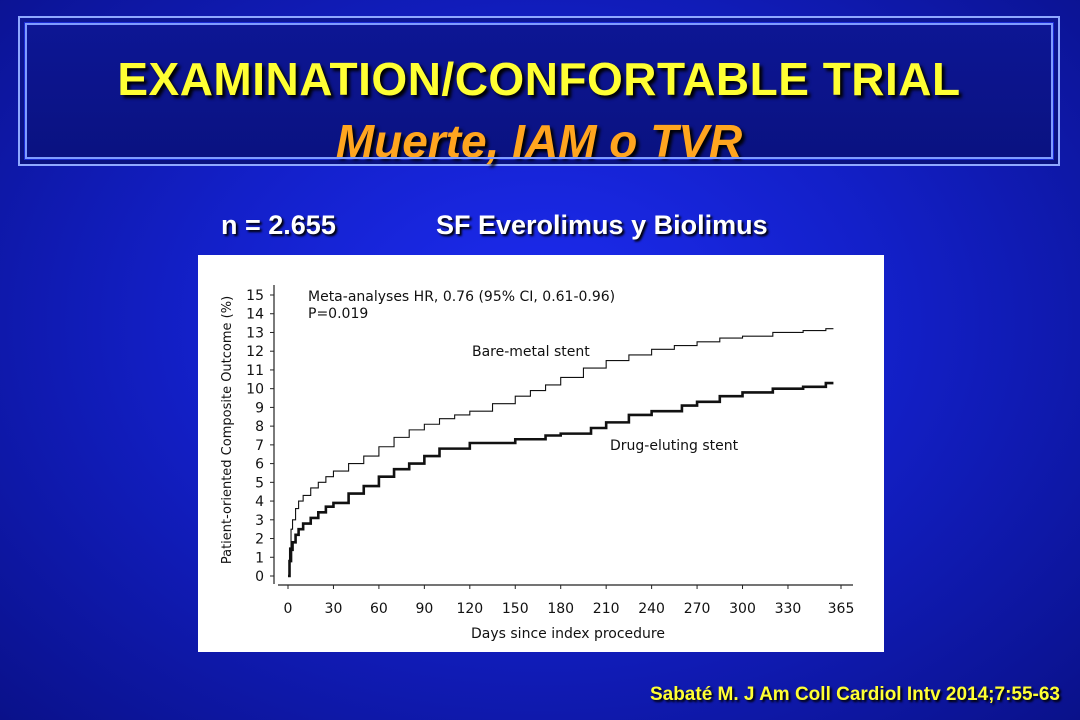 The height and width of the screenshot is (720, 1080). What do you see at coordinates (469, 609) in the screenshot?
I see `x-tick-label: 120` at bounding box center [469, 609].